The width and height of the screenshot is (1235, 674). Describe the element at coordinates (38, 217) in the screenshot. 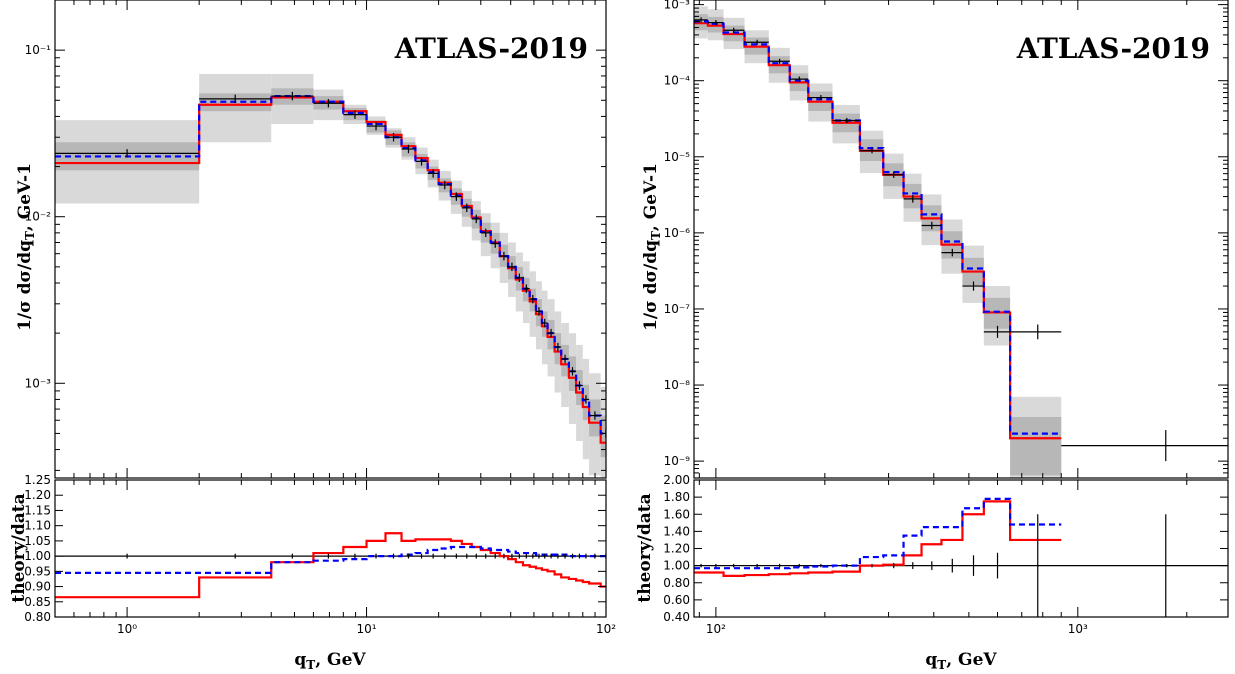

I see `y-tick-label: 10⁻²` at that location.